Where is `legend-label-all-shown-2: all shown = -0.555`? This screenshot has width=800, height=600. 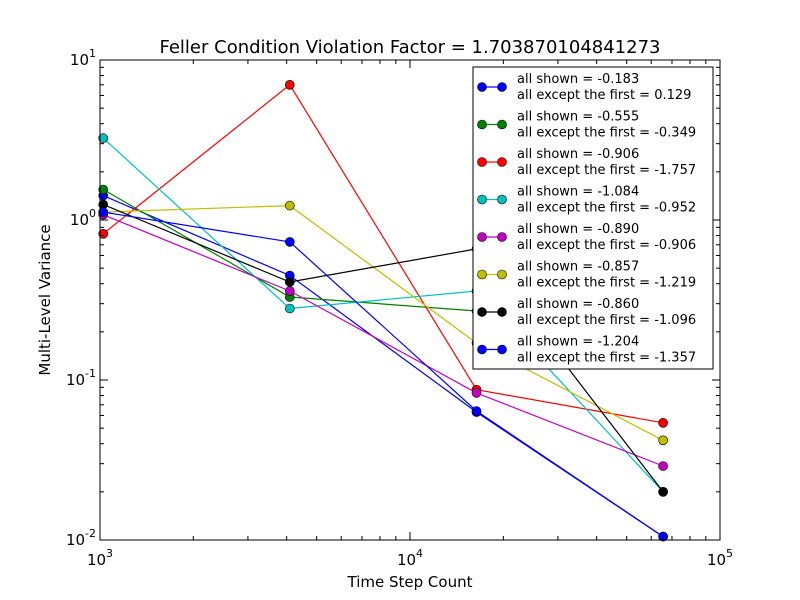 legend-label-all-shown-2: all shown = -0.555 is located at coordinates (578, 117).